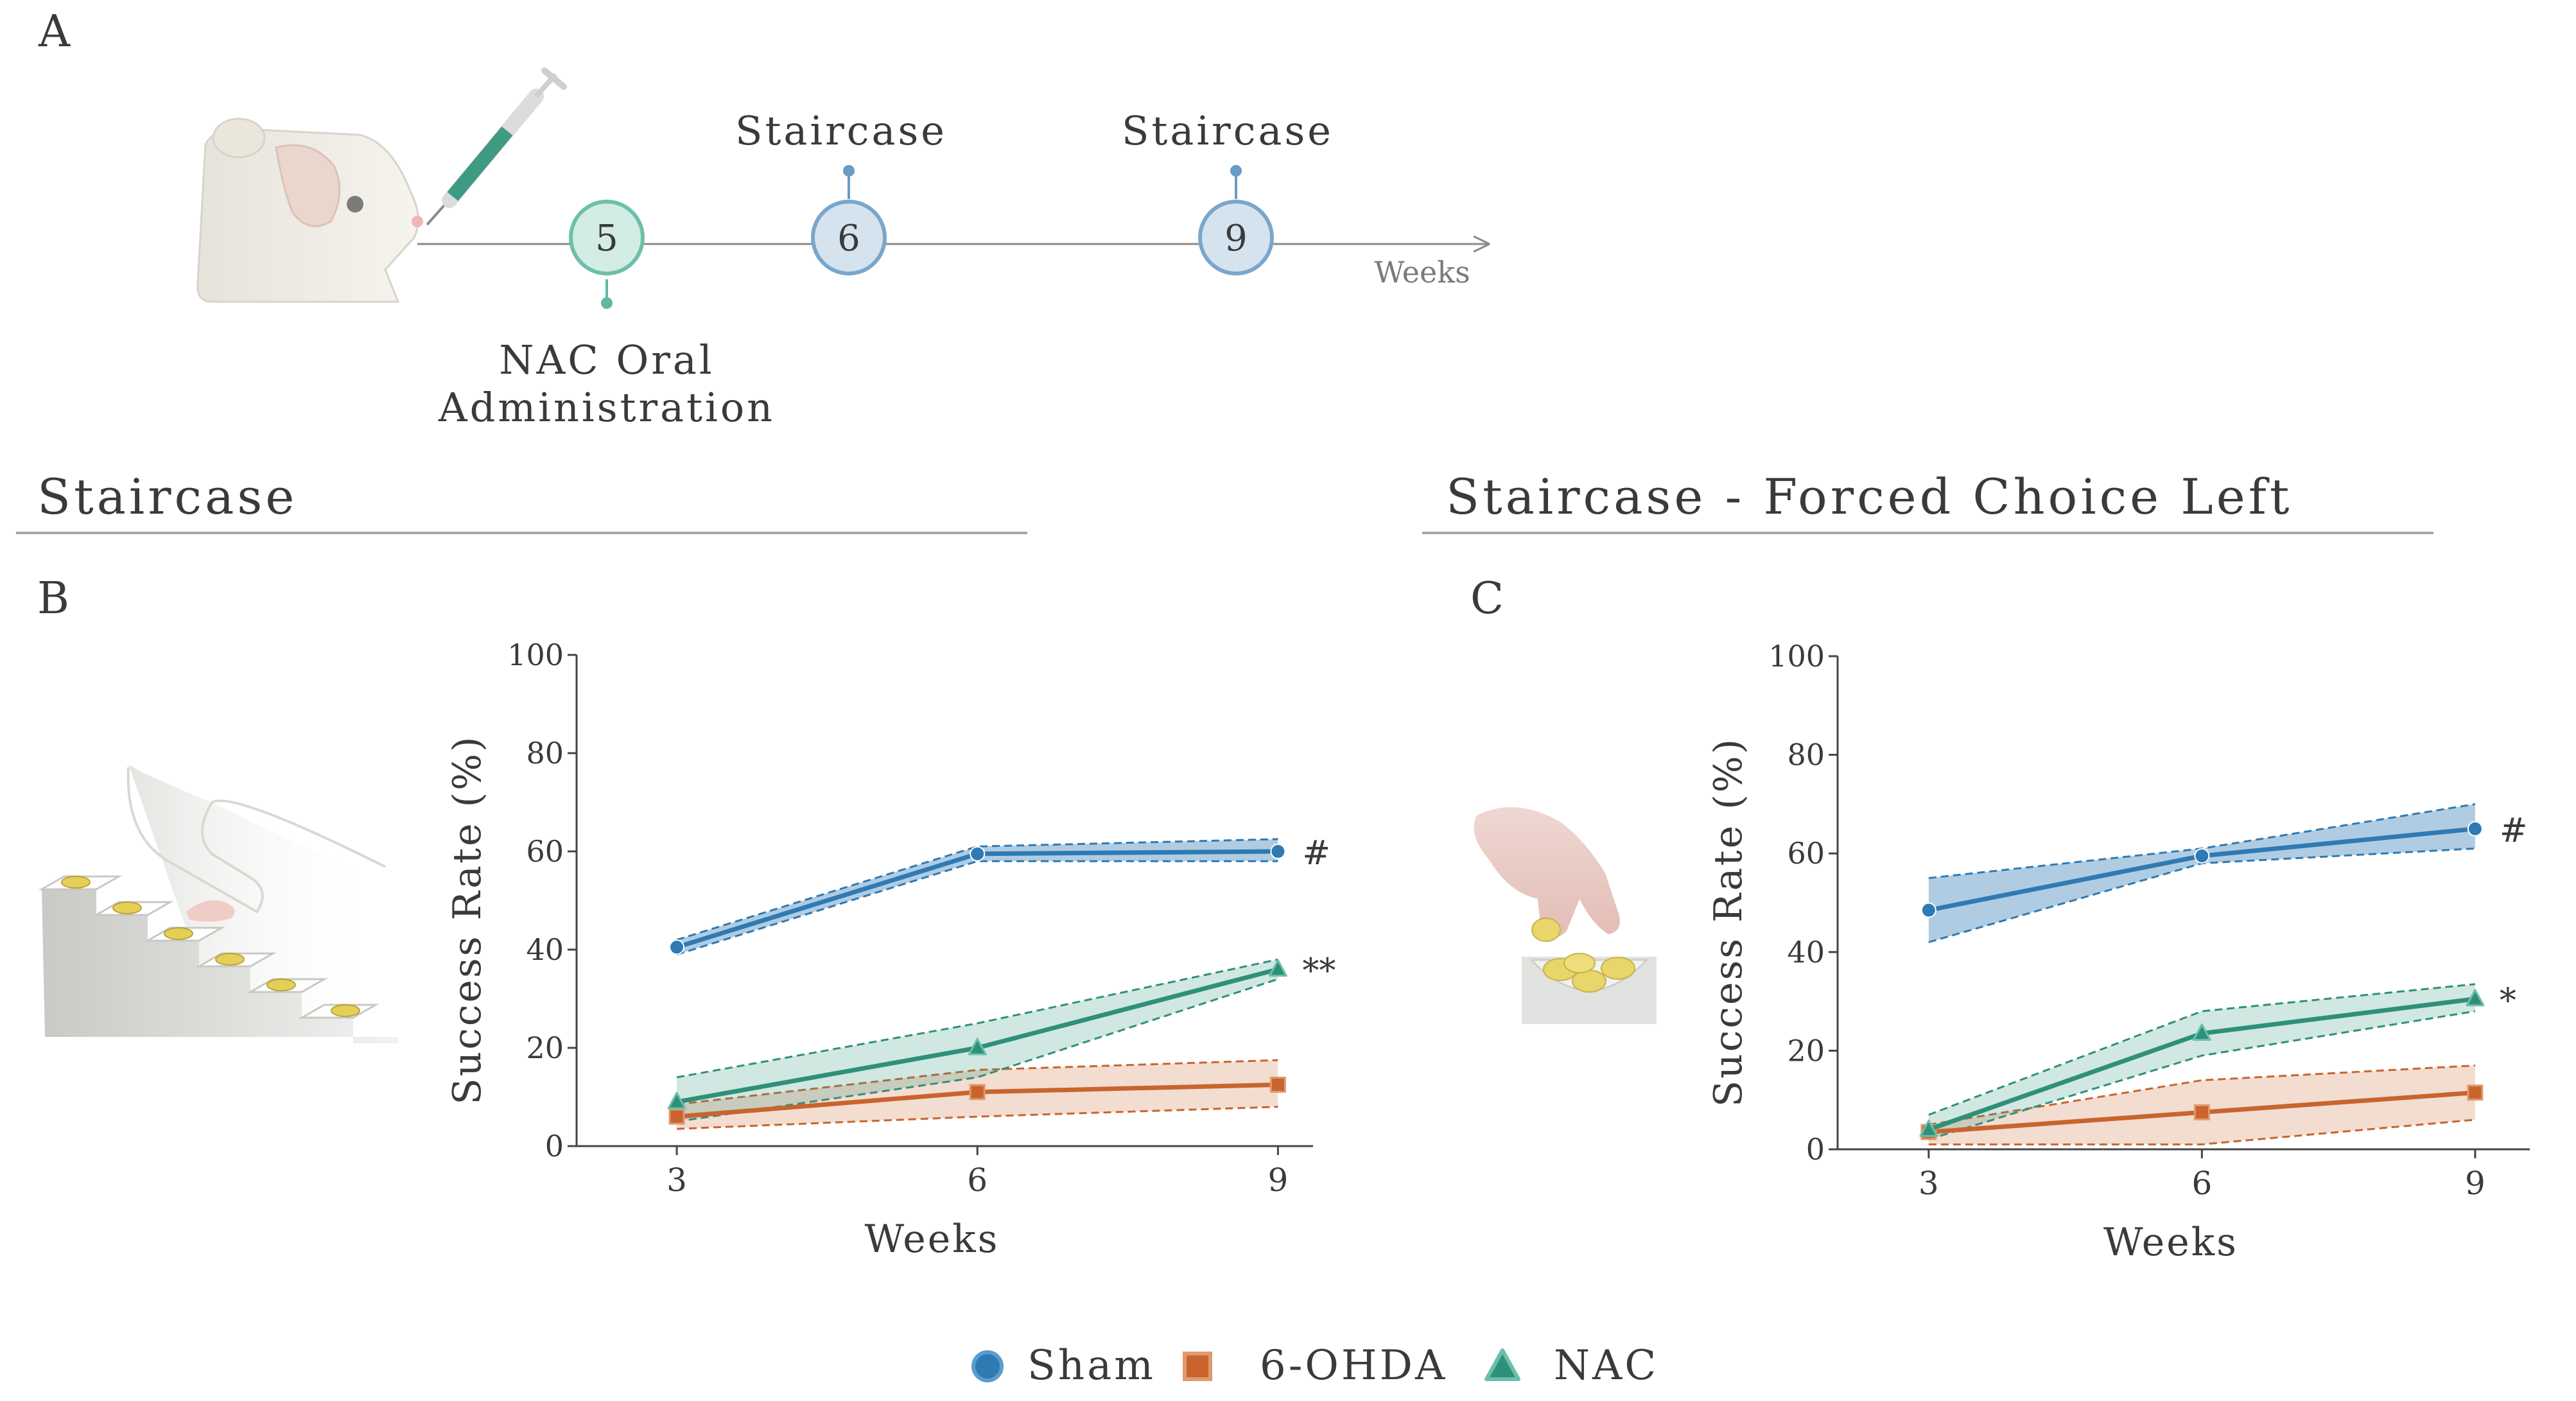  Describe the element at coordinates (977, 1018) in the screenshot. I see `nac-band-upper` at that location.